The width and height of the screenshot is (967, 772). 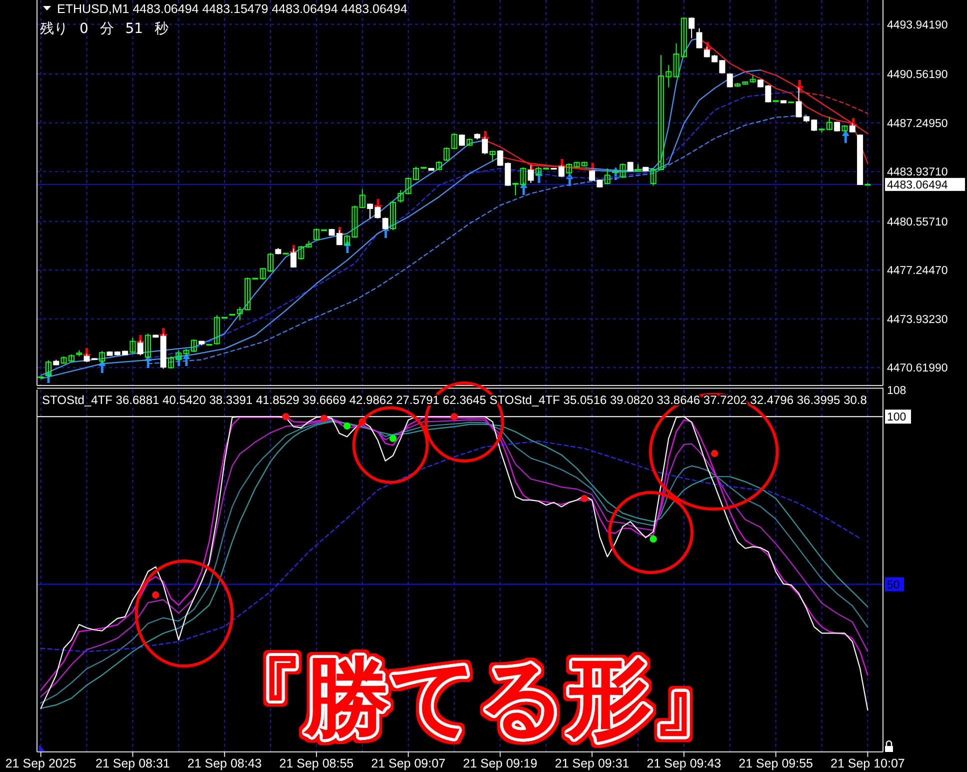 I want to click on x-tick-label: 21 Sep 09:19, so click(x=500, y=763).